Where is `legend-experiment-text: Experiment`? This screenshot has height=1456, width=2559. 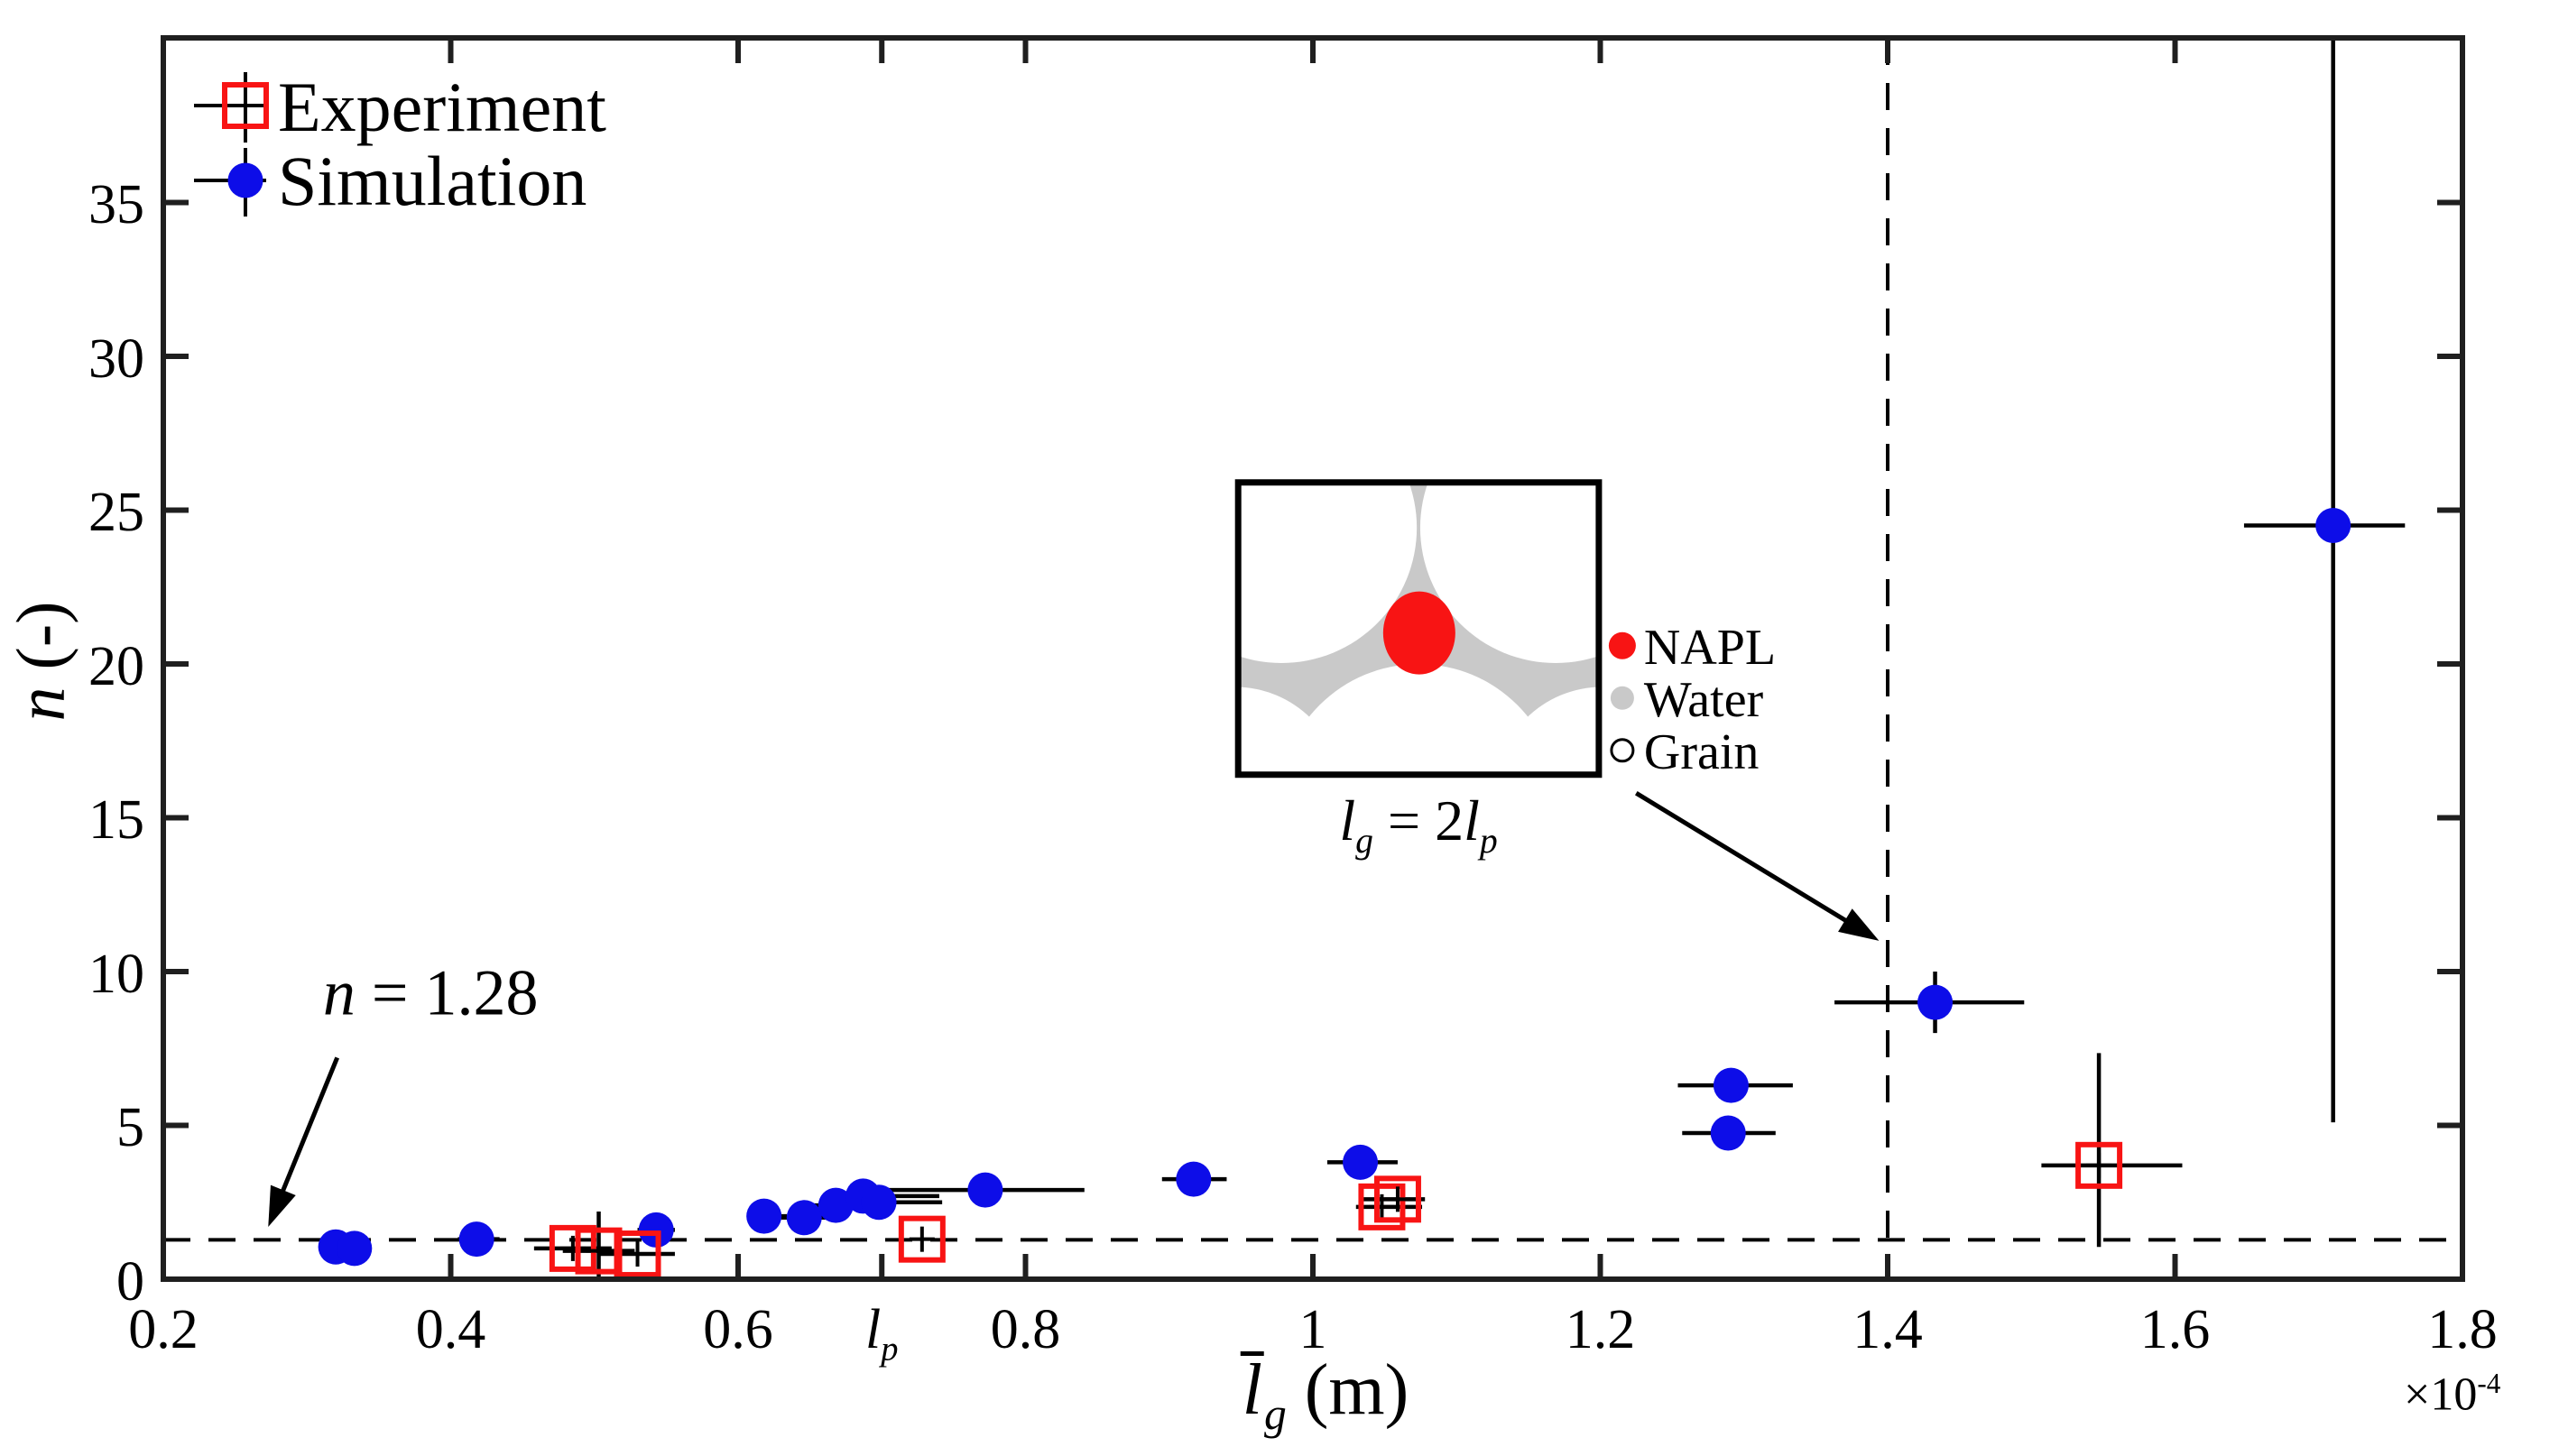 legend-experiment-text: Experiment is located at coordinates (442, 107).